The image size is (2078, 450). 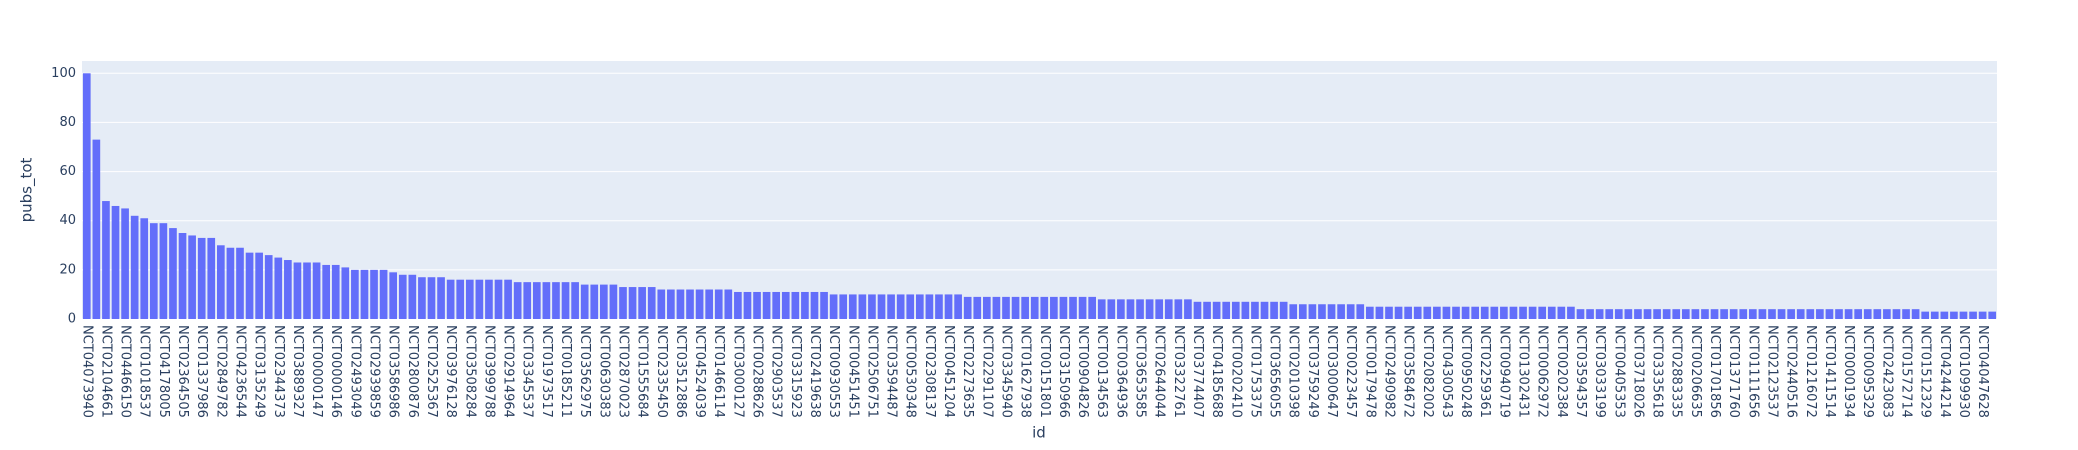 I want to click on x-tick-label: NCT03033199, so click(x=1599, y=371).